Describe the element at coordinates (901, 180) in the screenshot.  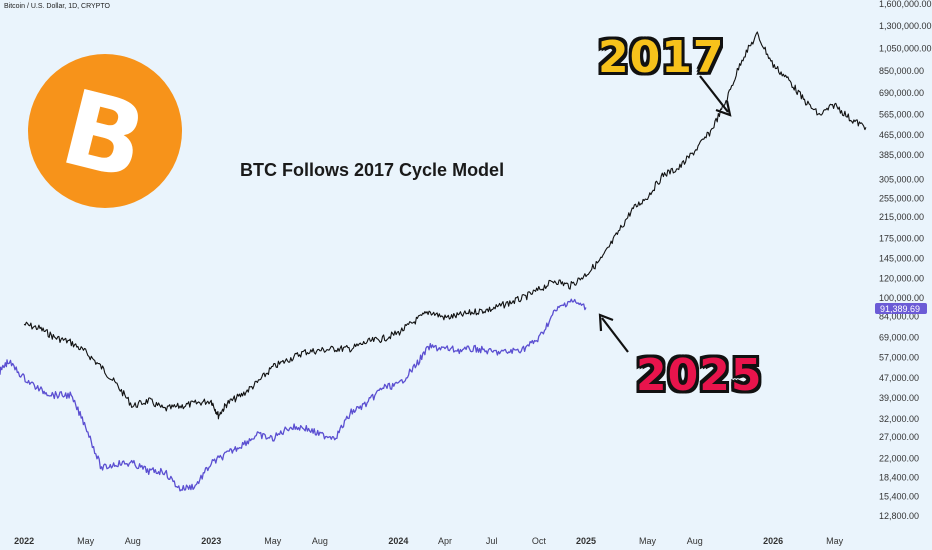
I see `y-tick-label: 305,000.00` at that location.